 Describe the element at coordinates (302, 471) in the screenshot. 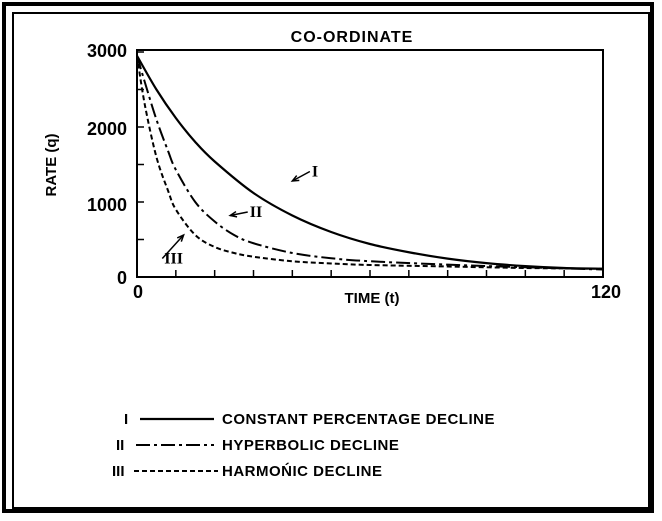

I see `legend-label-3: HARMOŃIC DECLINE` at that location.